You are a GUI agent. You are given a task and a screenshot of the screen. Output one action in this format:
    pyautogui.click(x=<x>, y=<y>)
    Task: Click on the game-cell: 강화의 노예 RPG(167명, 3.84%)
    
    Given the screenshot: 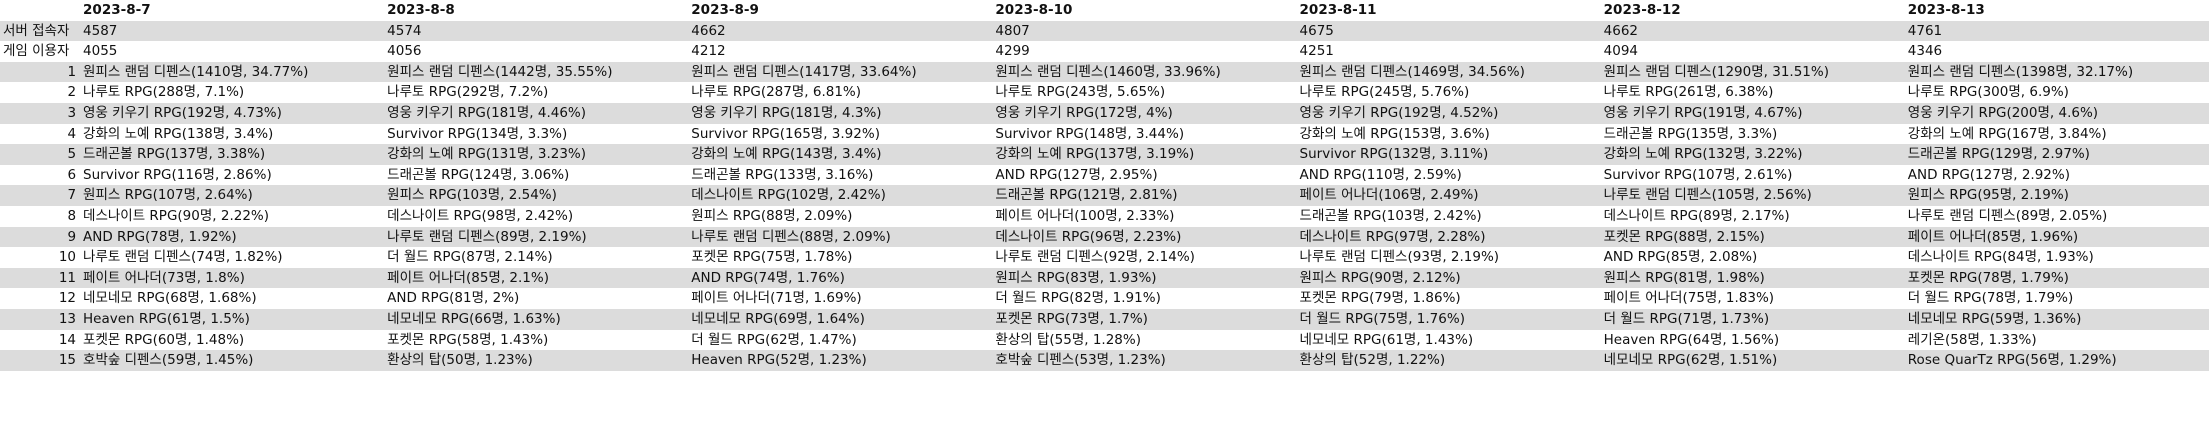 What is the action you would take?
    pyautogui.click(x=2007, y=133)
    